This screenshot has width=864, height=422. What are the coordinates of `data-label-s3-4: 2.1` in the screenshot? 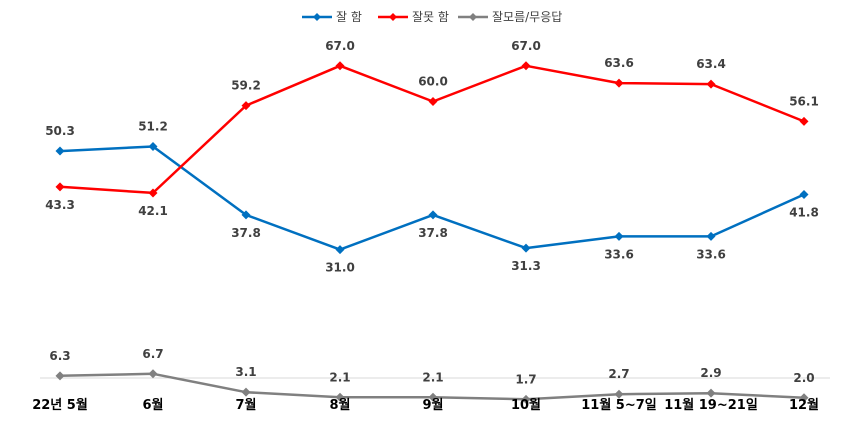 It's located at (339, 377).